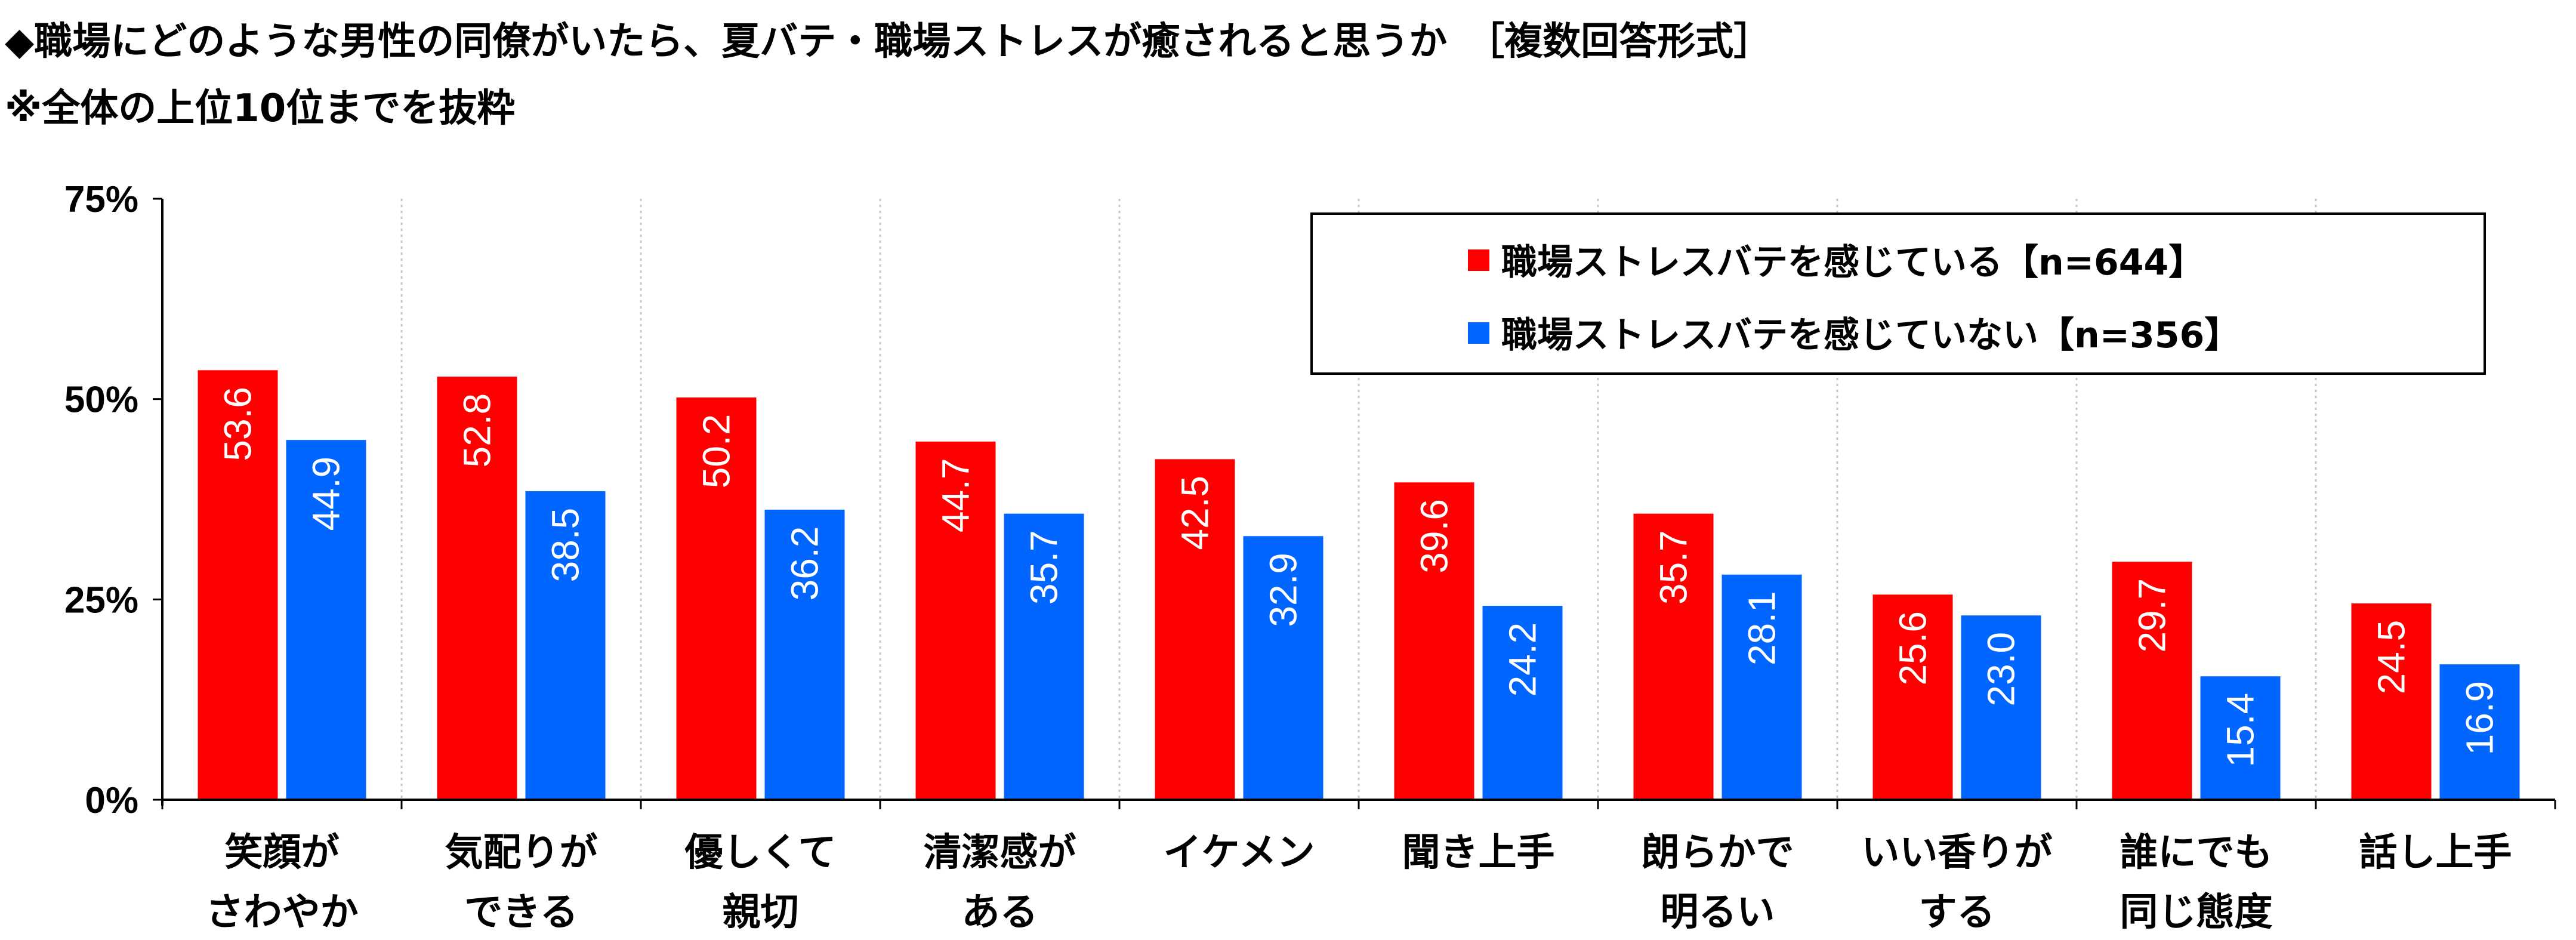 The height and width of the screenshot is (940, 2576). Describe the element at coordinates (1958, 853) in the screenshot. I see `category-label: いい香りが` at that location.